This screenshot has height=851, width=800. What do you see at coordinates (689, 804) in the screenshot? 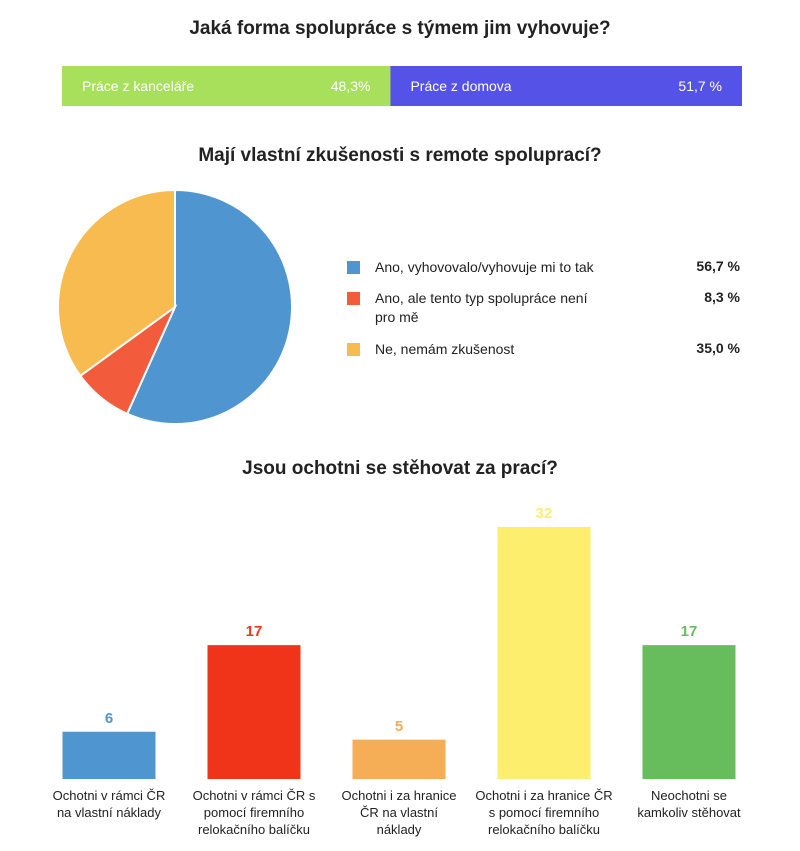
I see `bar-category: Neochotni se kamkoliv stěhovat` at bounding box center [689, 804].